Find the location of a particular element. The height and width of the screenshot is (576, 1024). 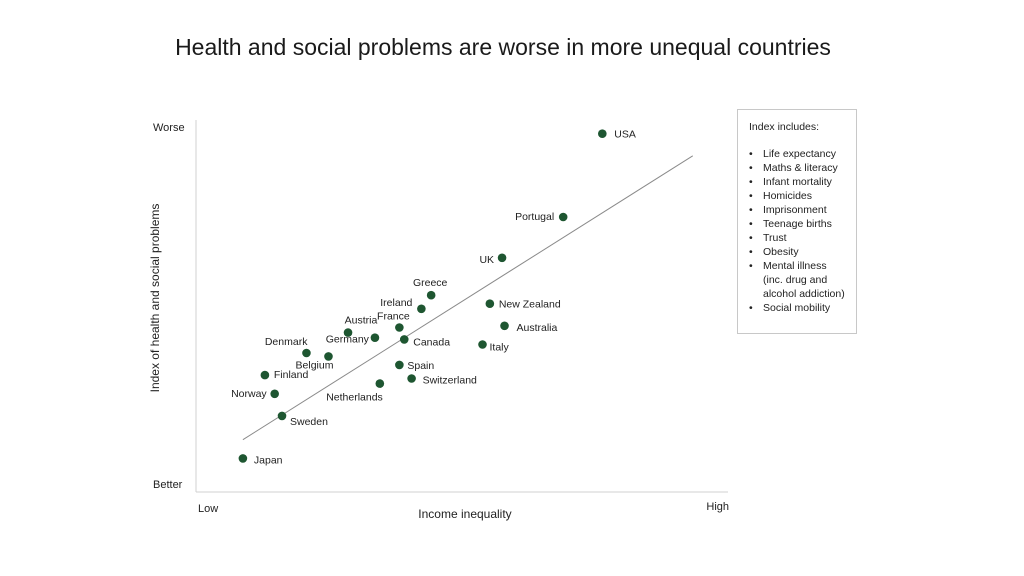

point-label-australia: Australia is located at coordinates (537, 328).